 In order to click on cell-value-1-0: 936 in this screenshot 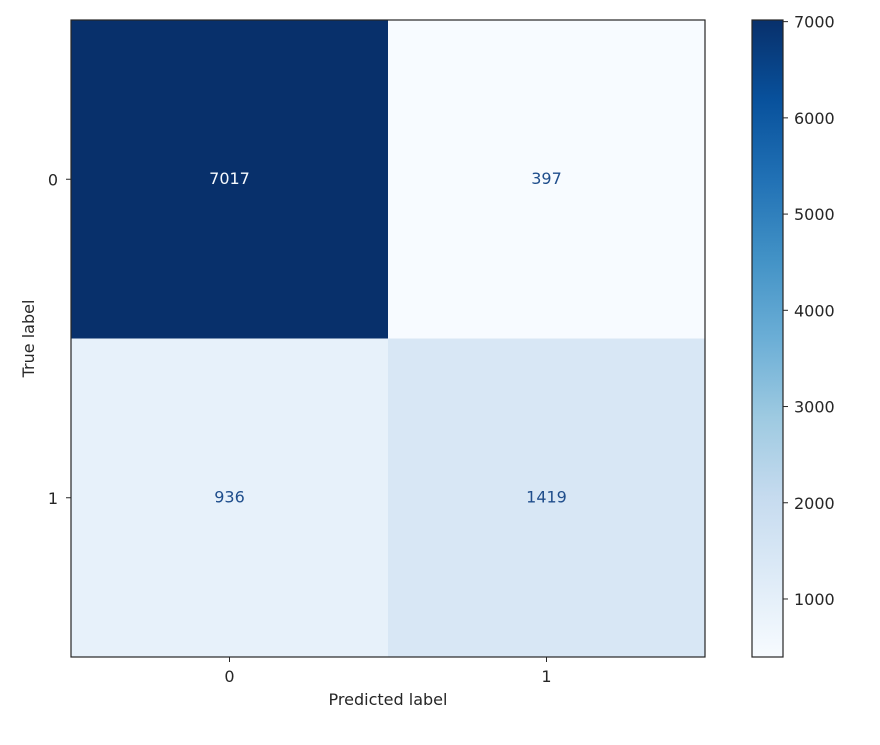, I will do `click(229, 496)`.